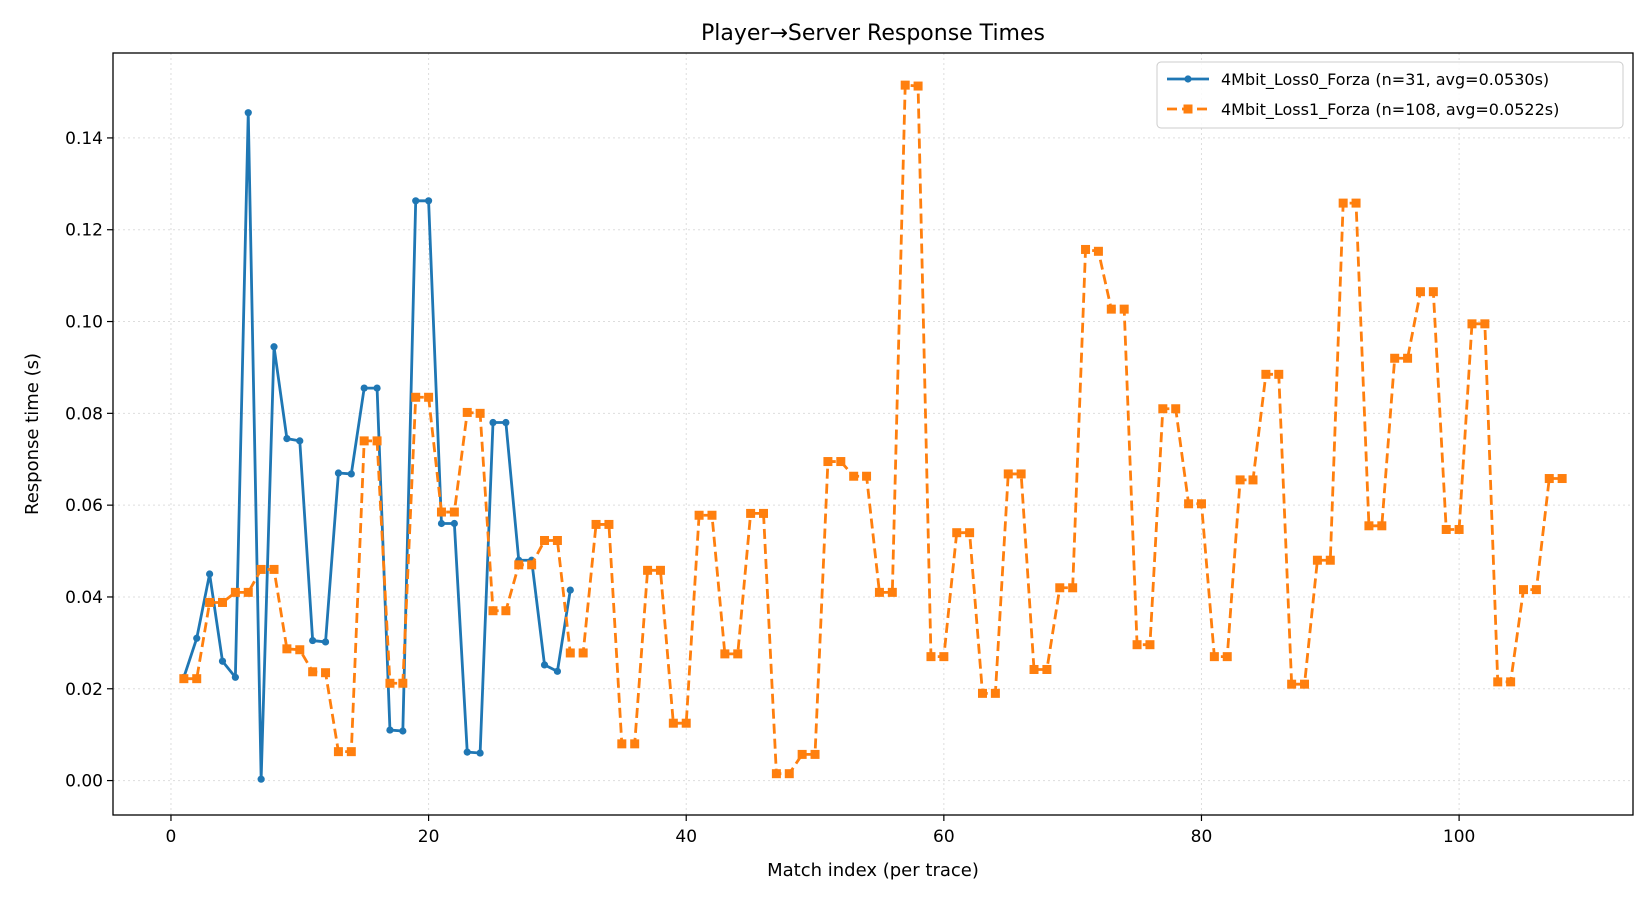 Image resolution: width=1650 pixels, height=904 pixels. Describe the element at coordinates (84, 782) in the screenshot. I see `y-tick-label: 0.00` at that location.